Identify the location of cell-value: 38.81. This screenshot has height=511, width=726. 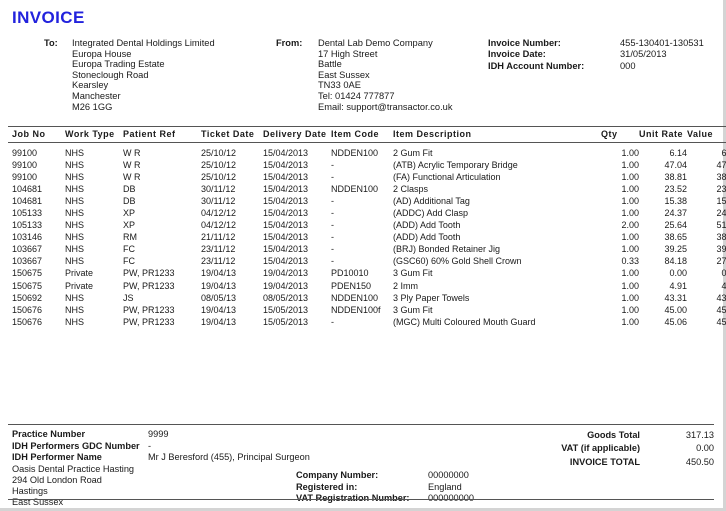
(721, 177).